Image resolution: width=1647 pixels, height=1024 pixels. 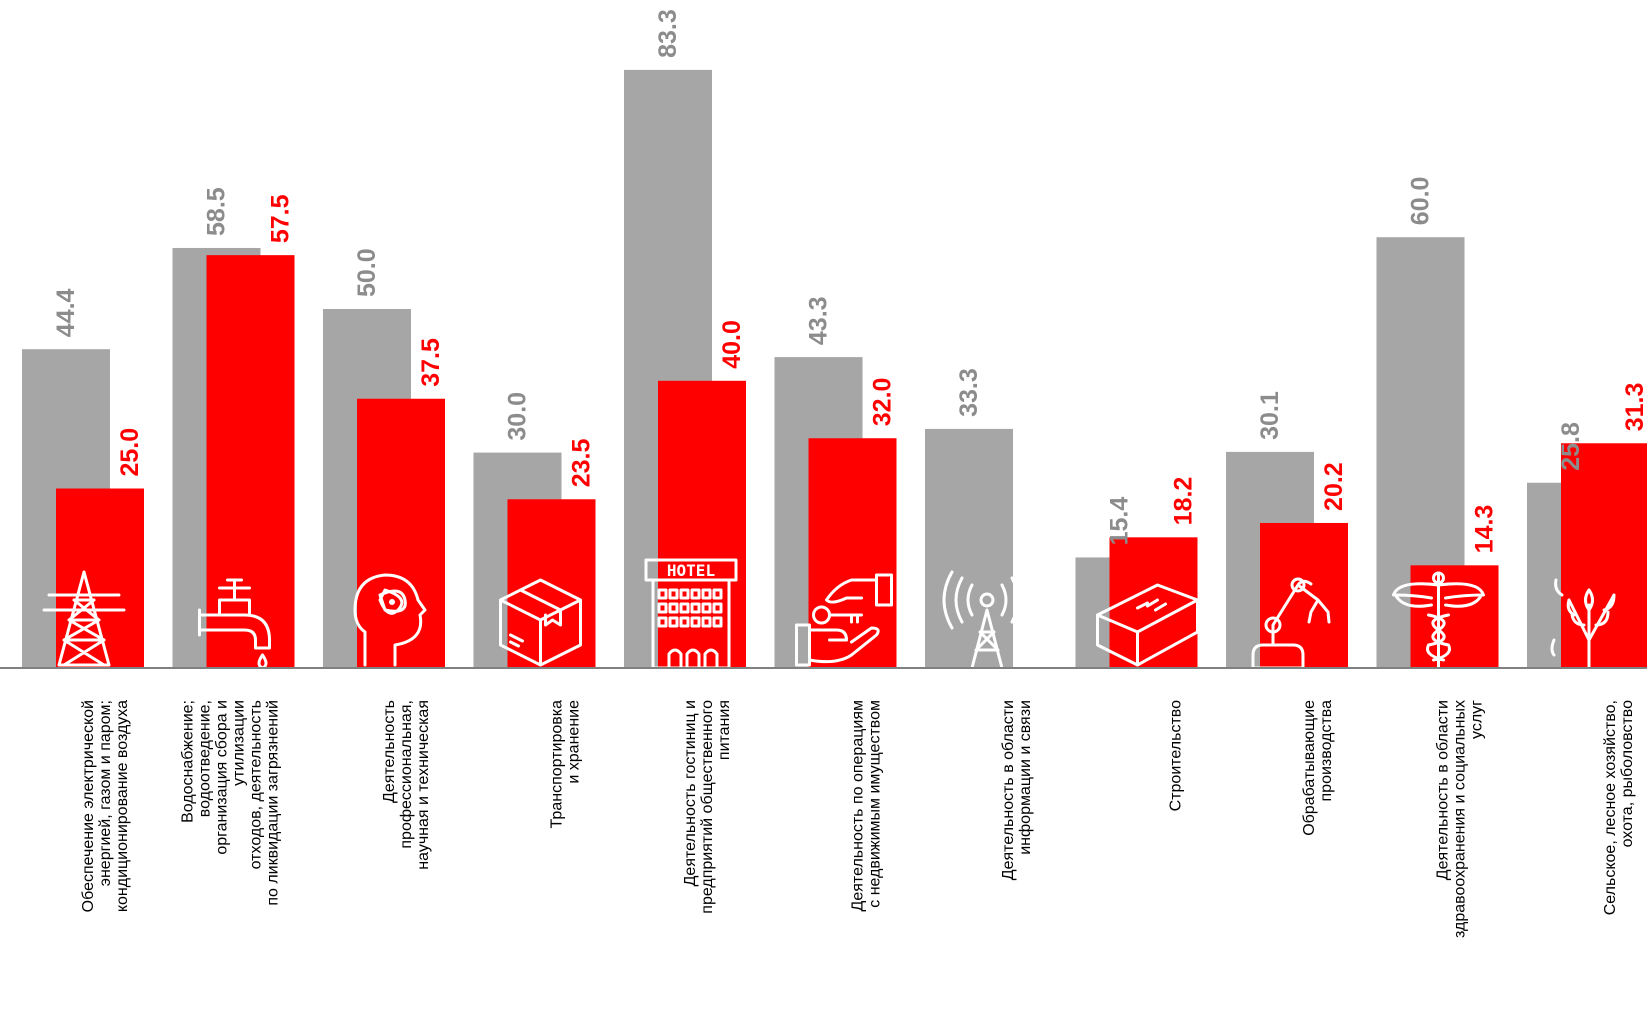 What do you see at coordinates (969, 392) in the screenshot?
I see `gray-value-label-6: 33.3` at bounding box center [969, 392].